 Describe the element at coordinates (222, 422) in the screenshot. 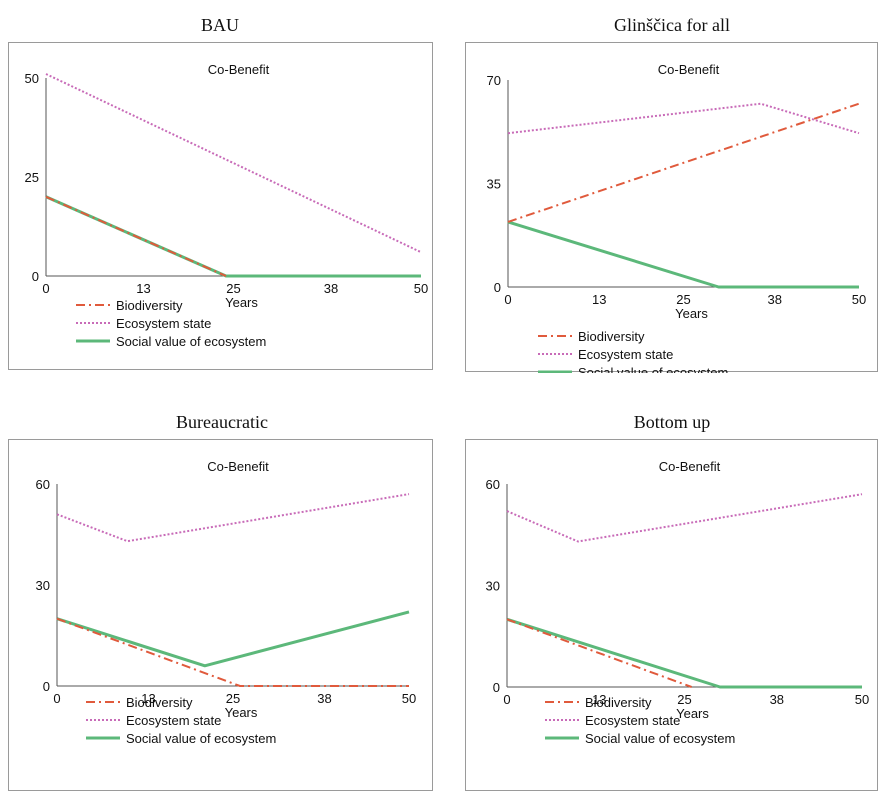

I see `panel-title-bureaucratic: Bureaucratic` at that location.